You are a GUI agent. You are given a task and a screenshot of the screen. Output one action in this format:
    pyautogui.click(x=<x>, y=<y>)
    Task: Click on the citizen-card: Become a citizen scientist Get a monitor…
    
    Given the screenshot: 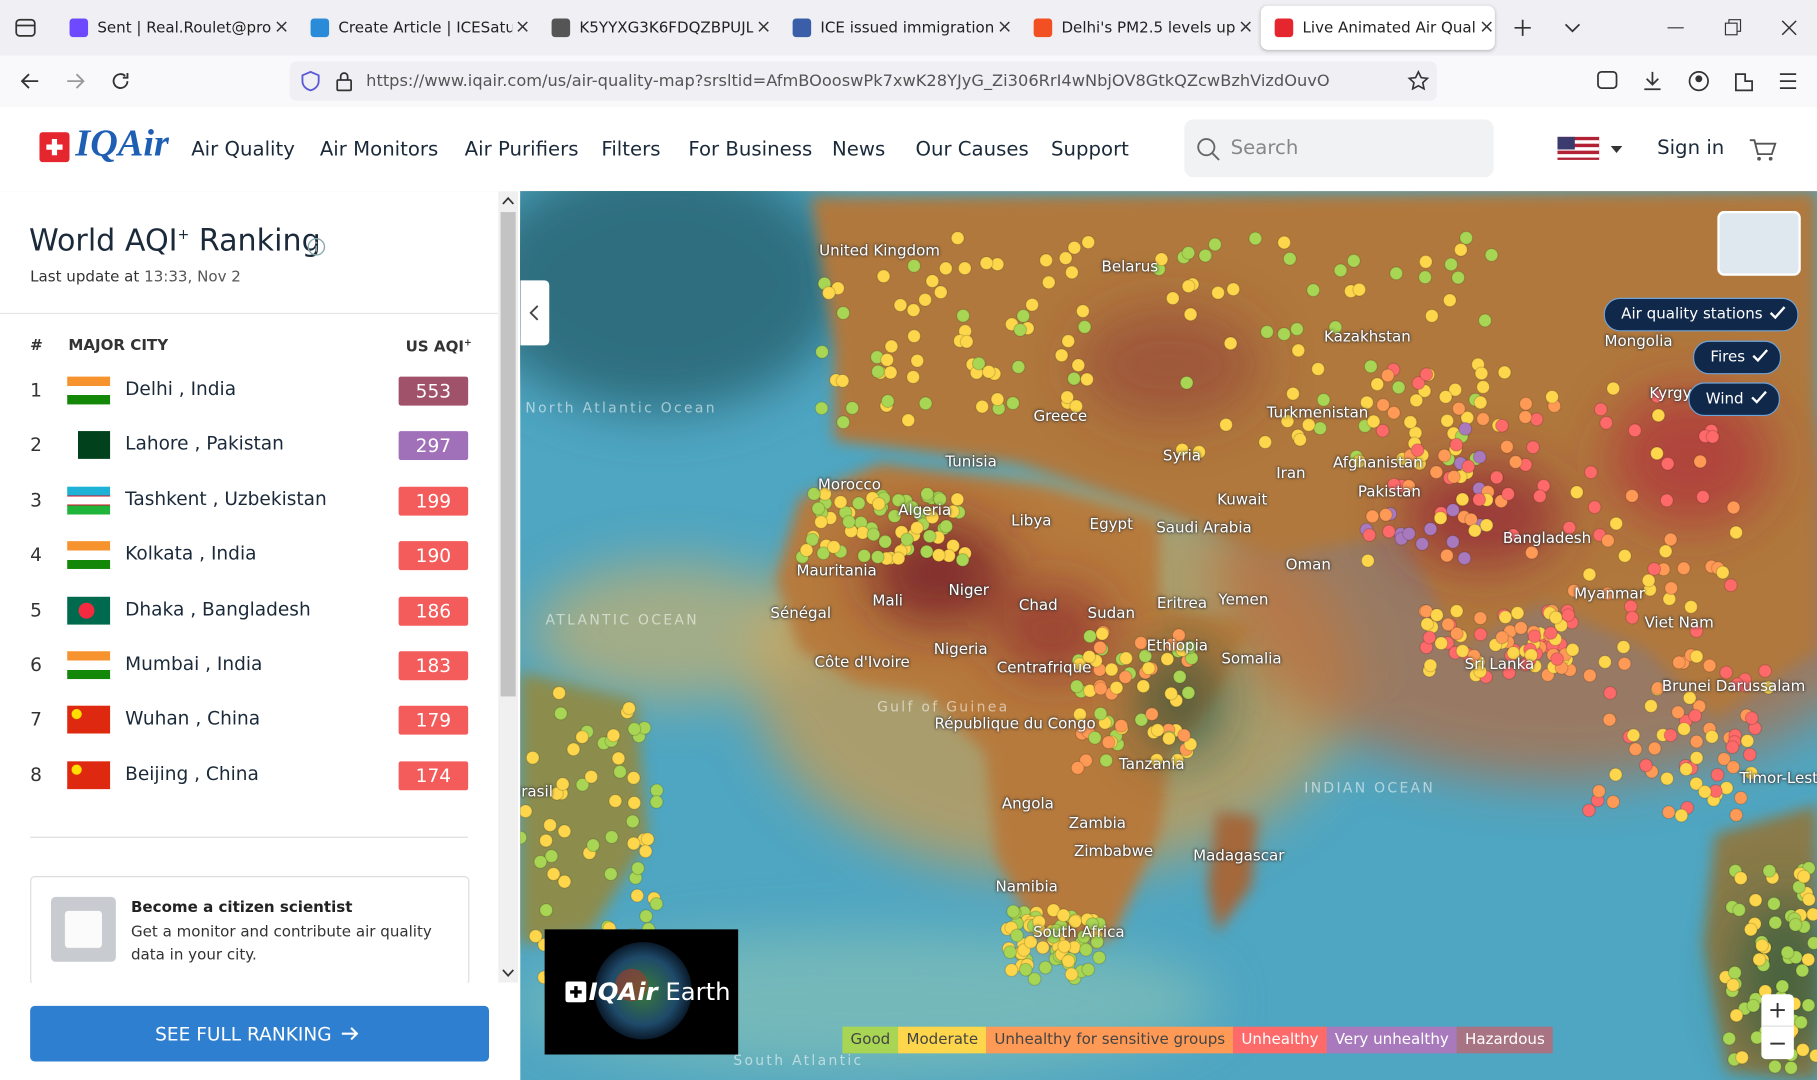 What is the action you would take?
    pyautogui.click(x=250, y=930)
    